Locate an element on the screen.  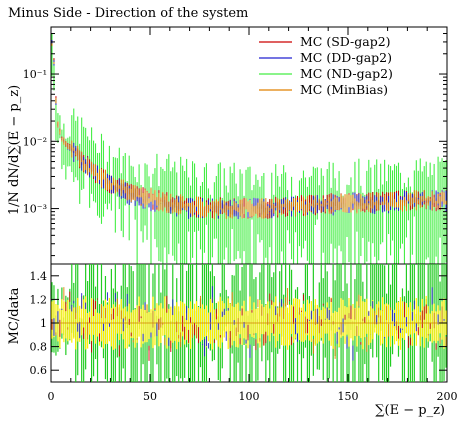
y-tick-label: 10⁻¹ is located at coordinates (35, 74).